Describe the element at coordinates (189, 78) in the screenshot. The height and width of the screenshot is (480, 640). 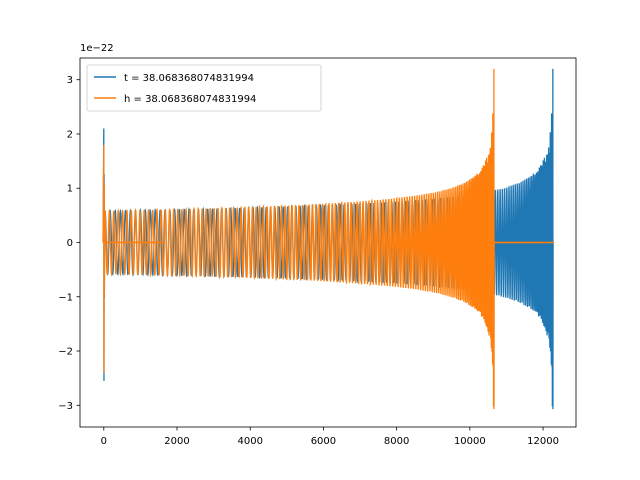
I see `legend-label-t: t = 38.068368074831994` at that location.